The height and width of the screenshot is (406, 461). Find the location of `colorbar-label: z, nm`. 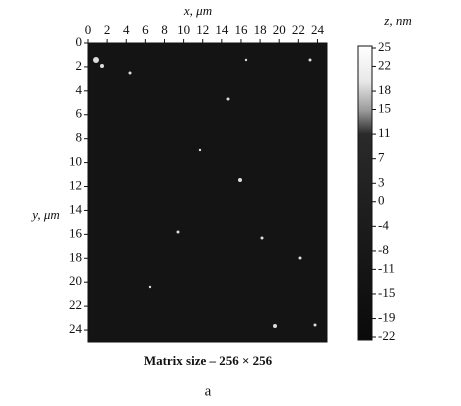

colorbar-label: z, nm is located at coordinates (397, 20).